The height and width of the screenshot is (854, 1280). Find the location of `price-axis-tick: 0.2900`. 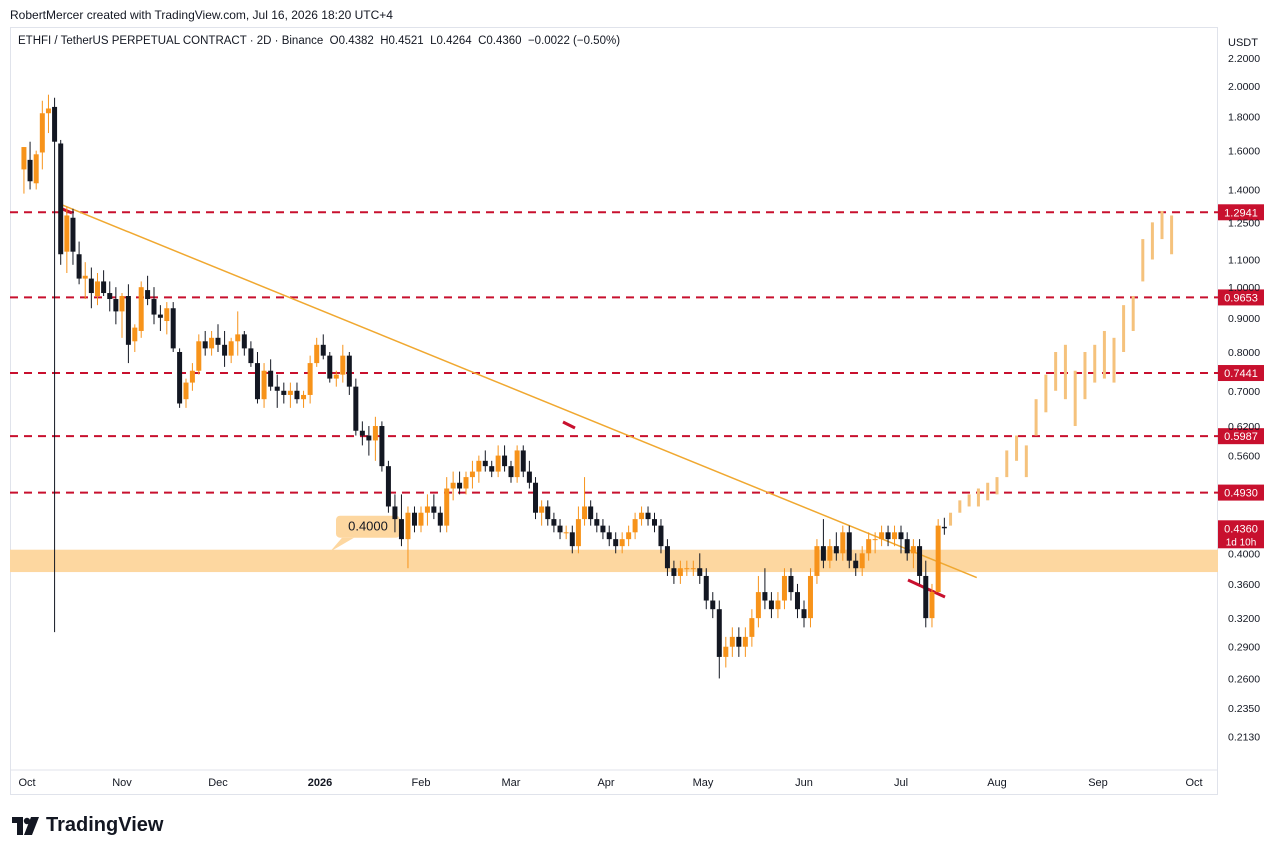

price-axis-tick: 0.2900 is located at coordinates (1244, 648).